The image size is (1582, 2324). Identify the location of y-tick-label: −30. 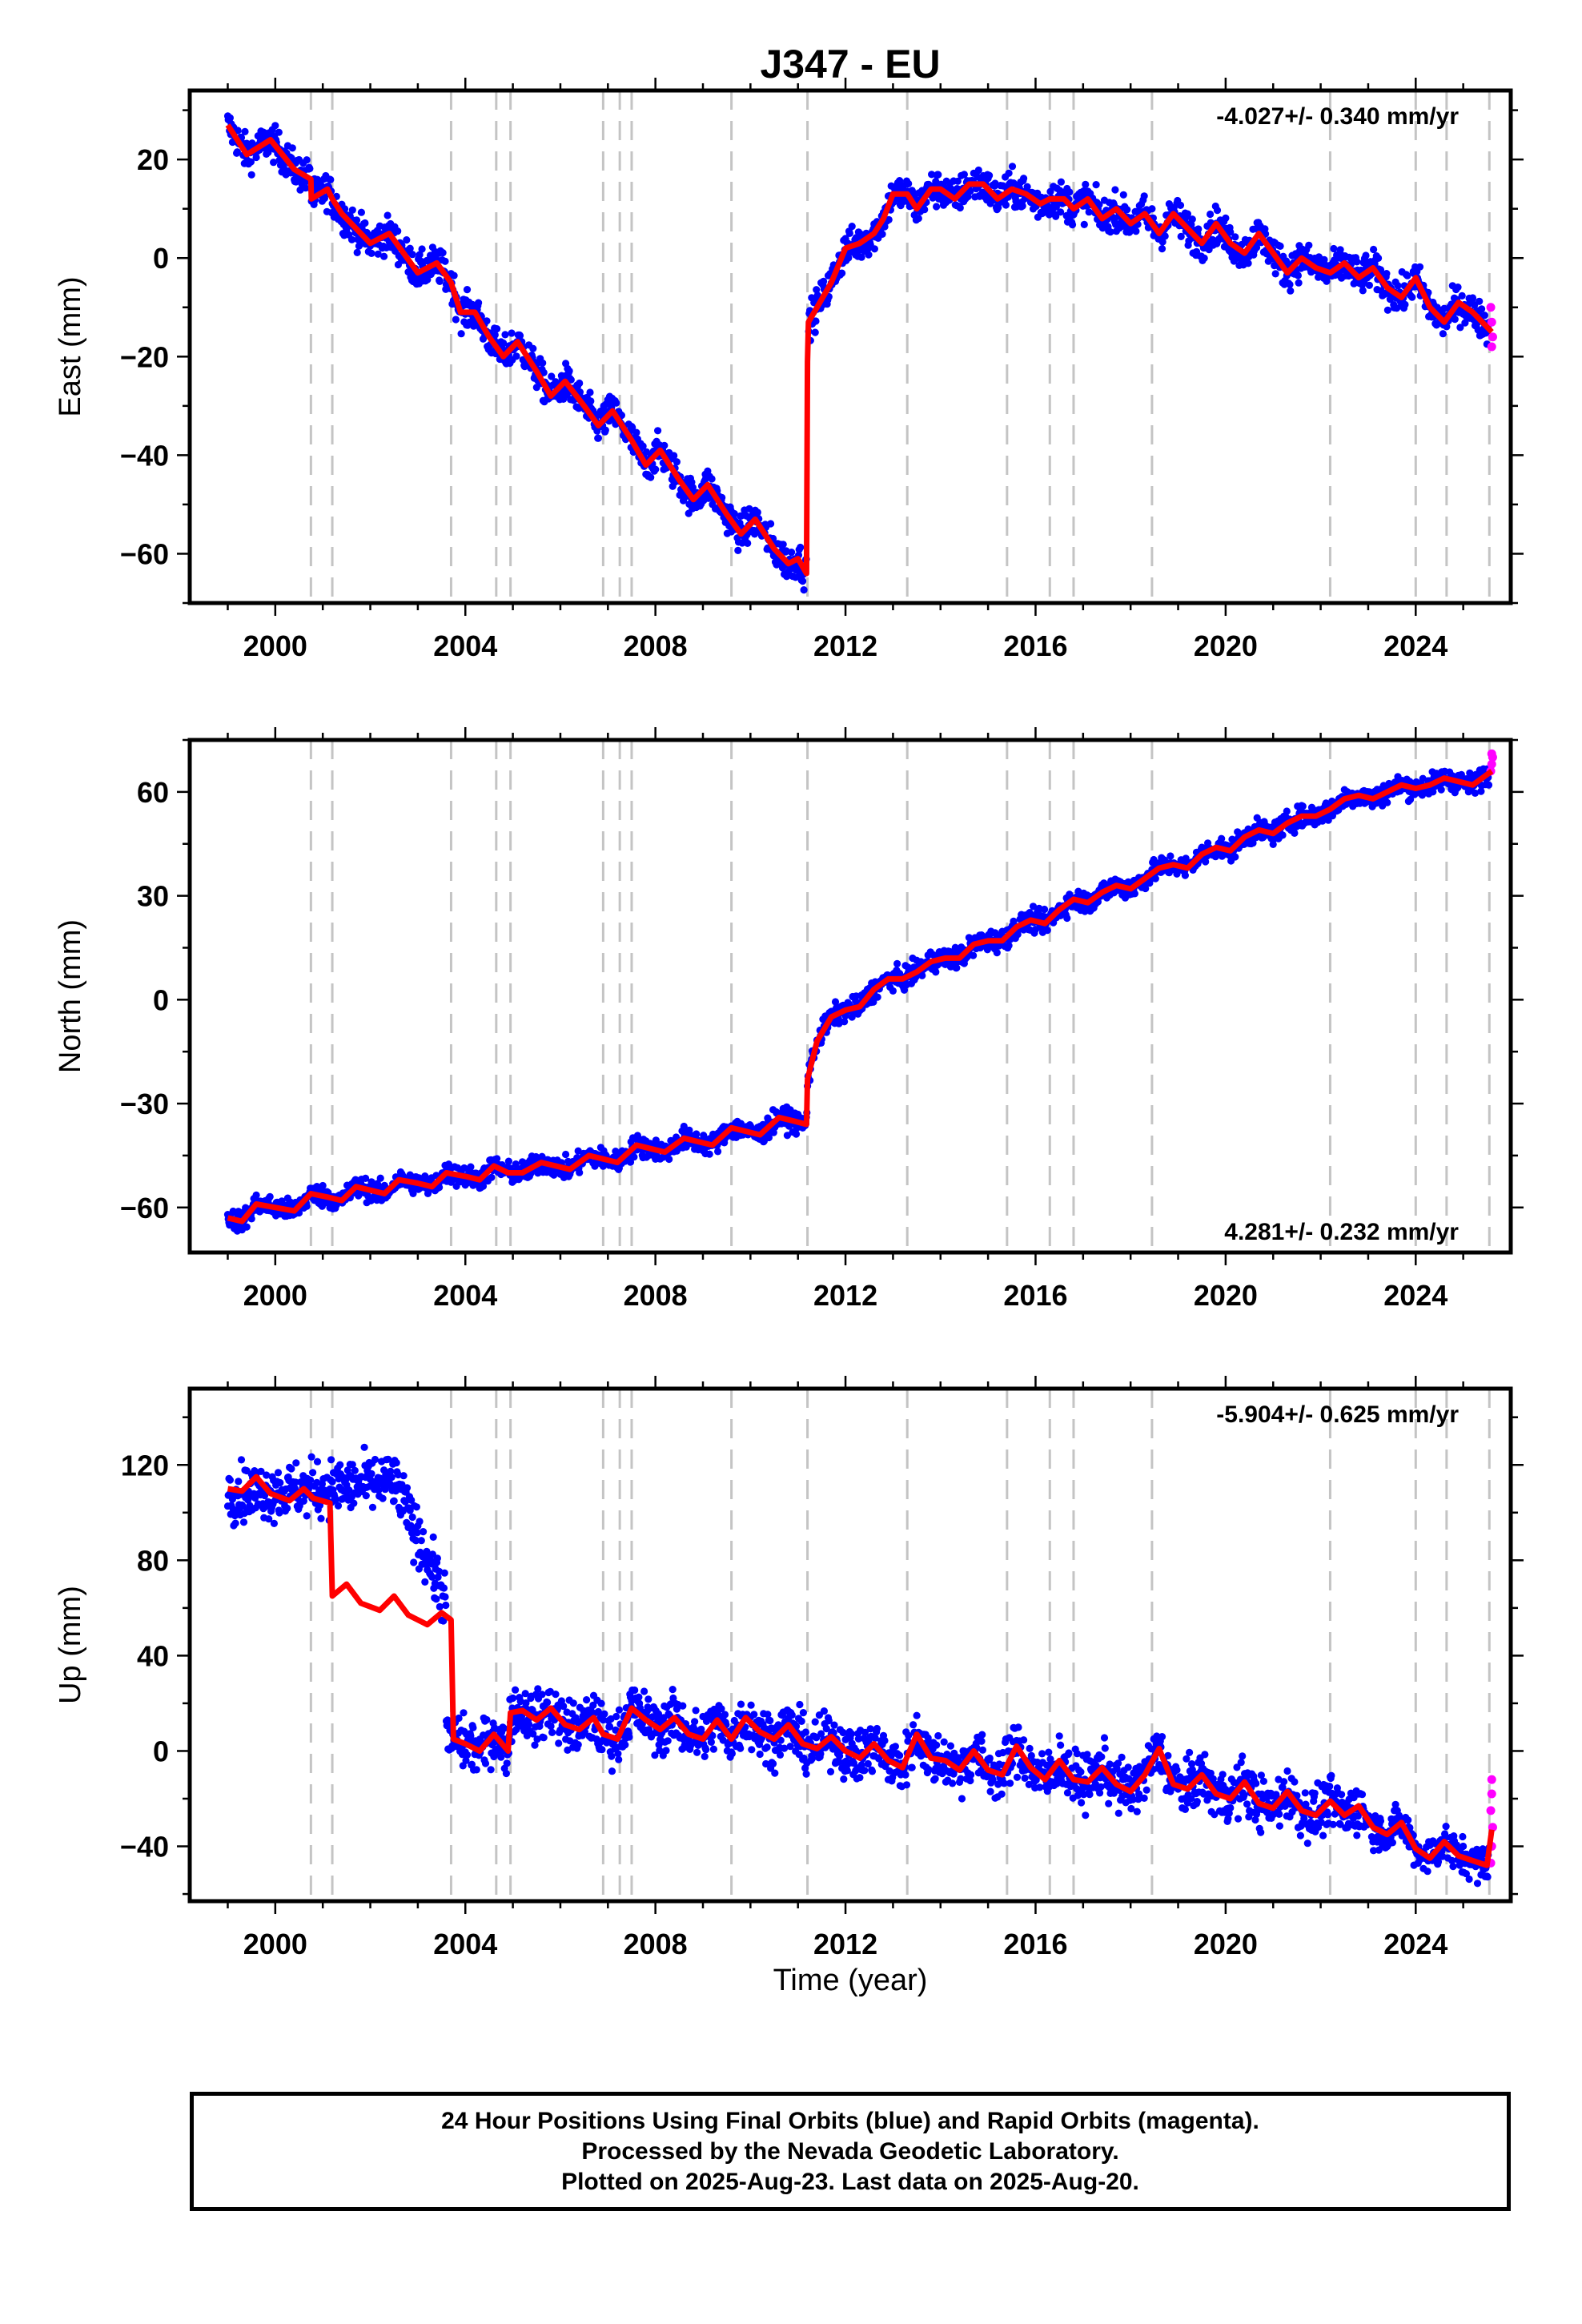
(144, 1104).